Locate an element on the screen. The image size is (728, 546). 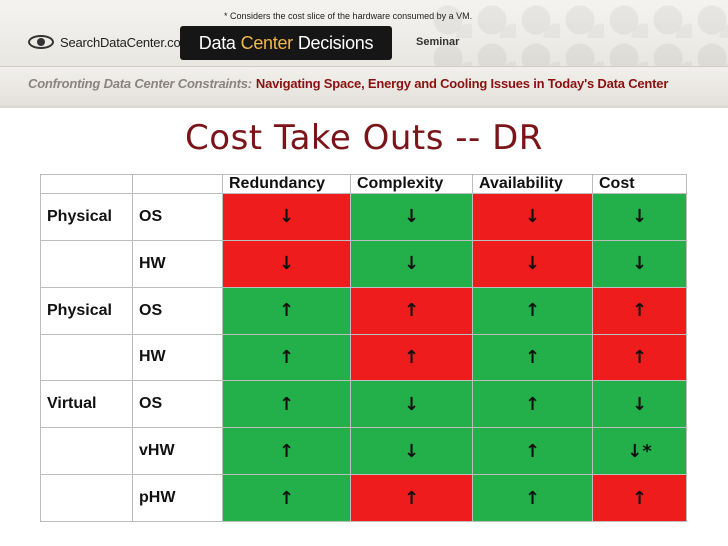
table-row: HW ↑ ↑ ↑ ↑ is located at coordinates (363, 357).